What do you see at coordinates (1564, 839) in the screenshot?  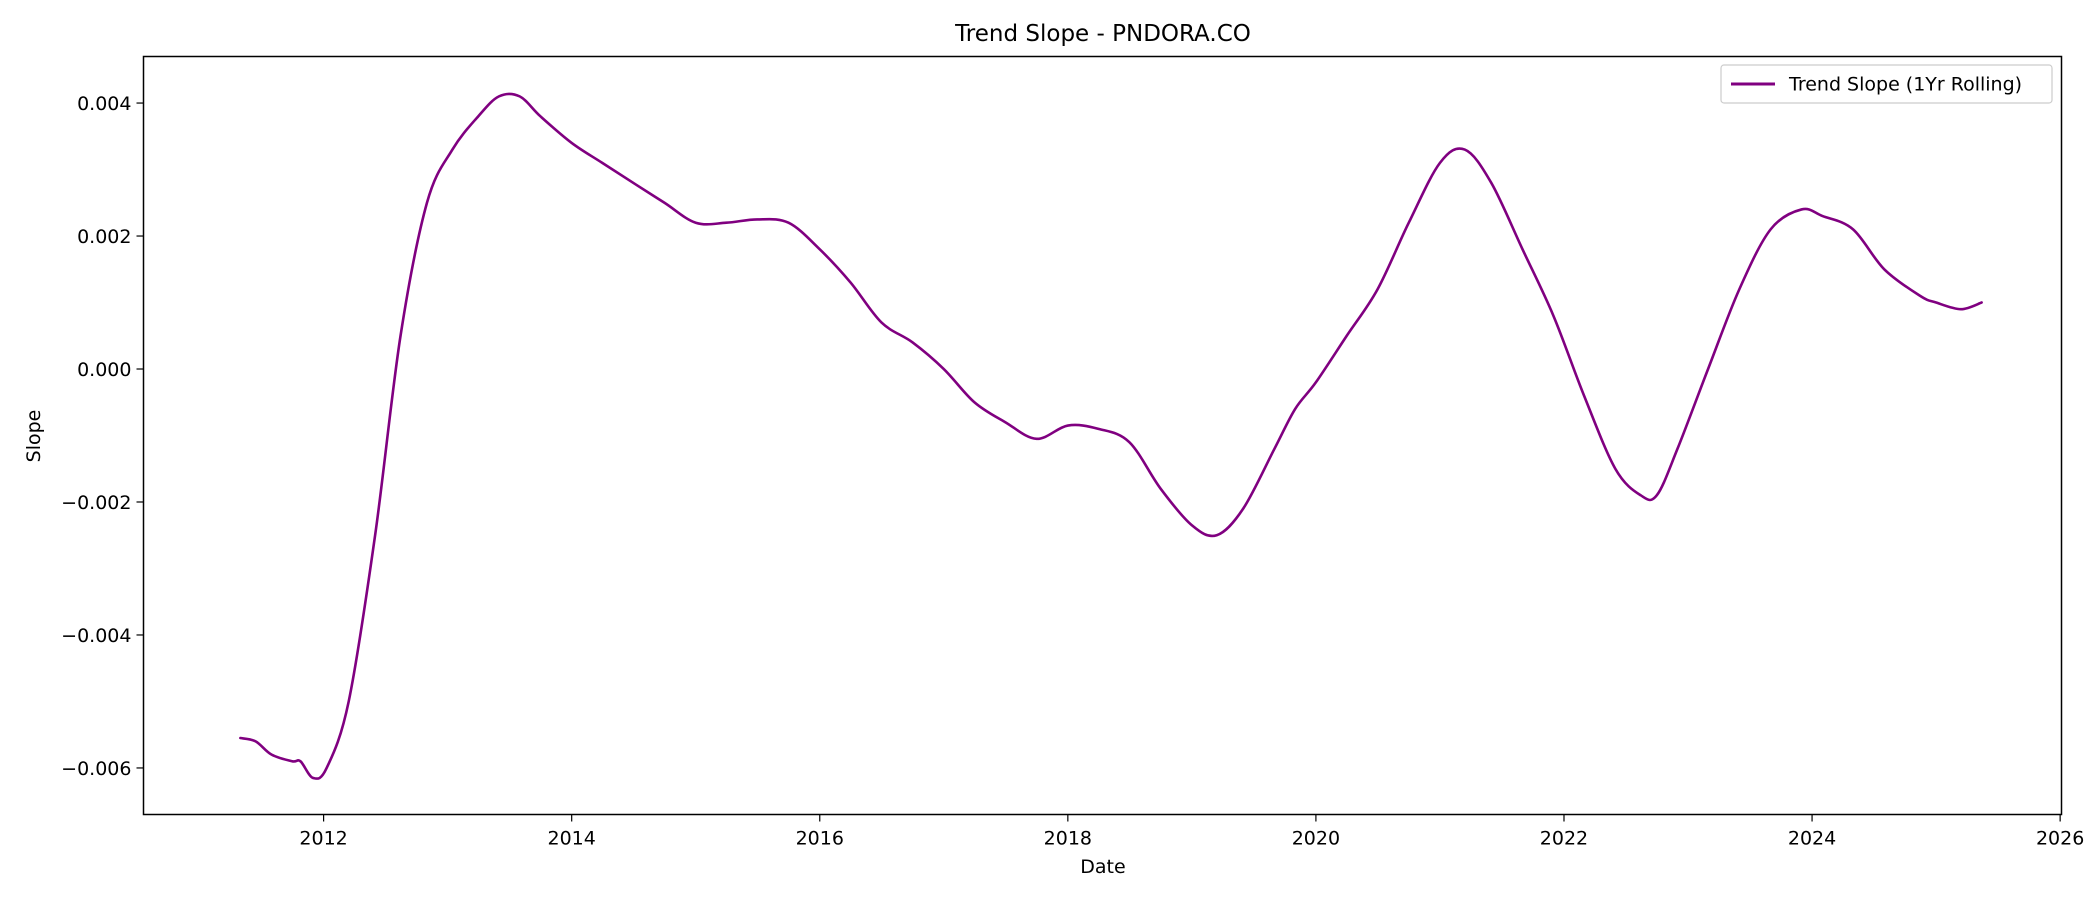 I see `x-tick-label: 2022` at bounding box center [1564, 839].